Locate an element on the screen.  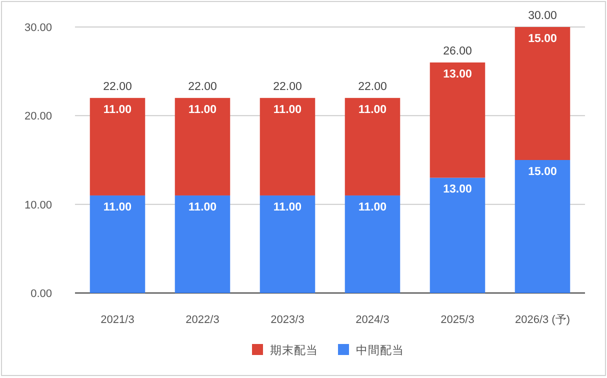
x-tick-label: 2023/3 is located at coordinates (287, 320).